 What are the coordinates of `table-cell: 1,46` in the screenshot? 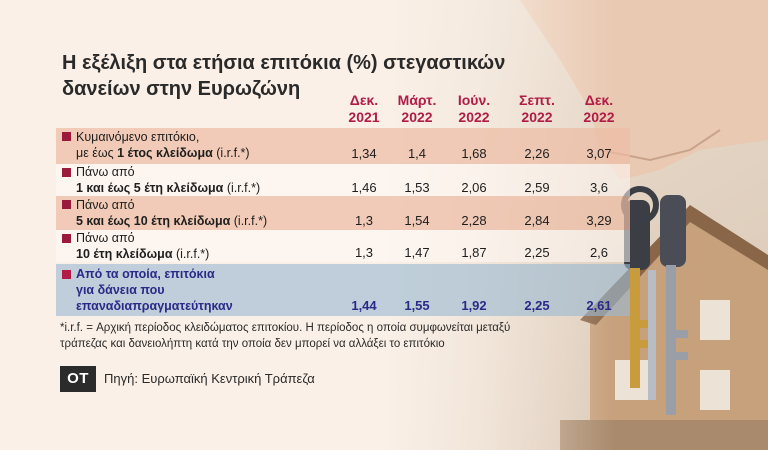 It's located at (364, 187).